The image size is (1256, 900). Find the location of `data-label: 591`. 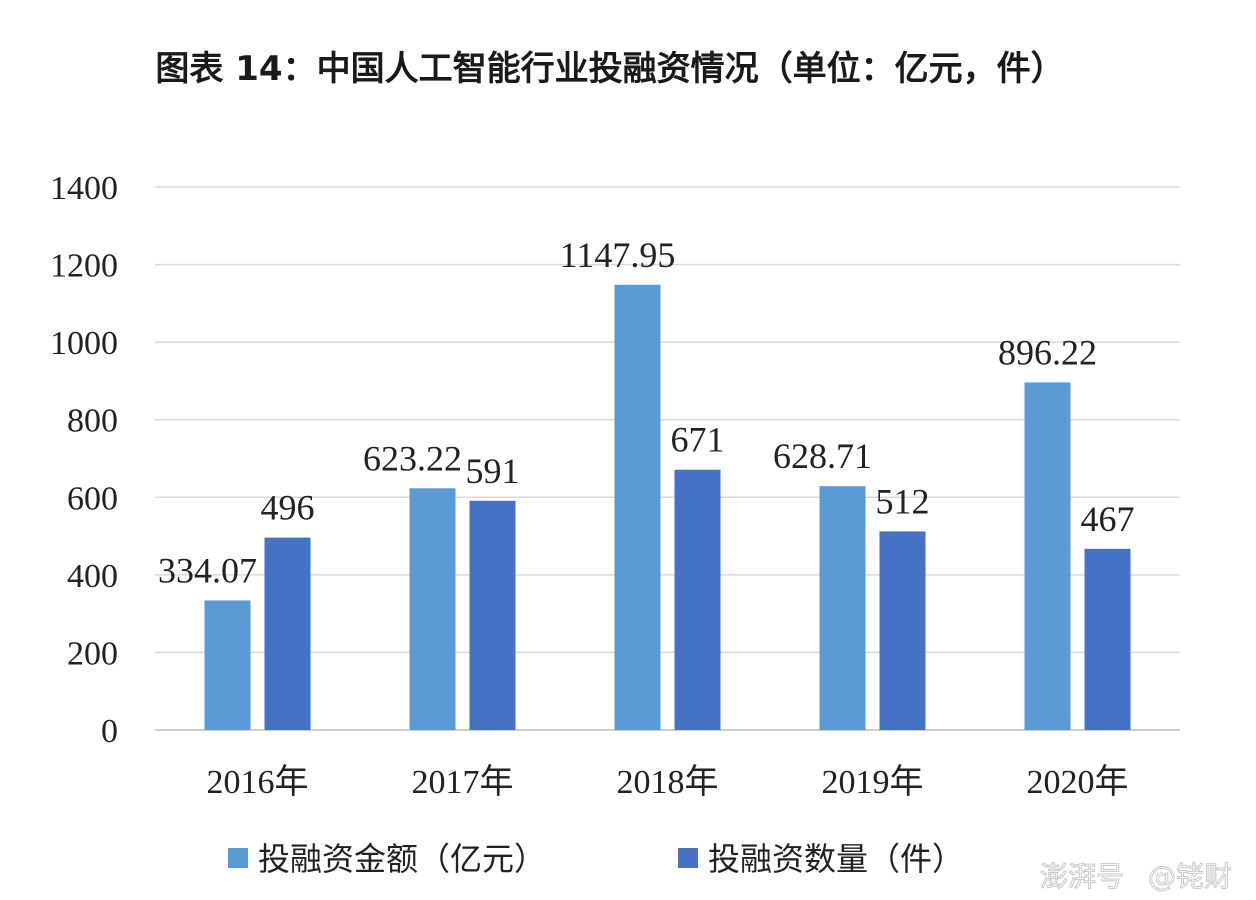

data-label: 591 is located at coordinates (493, 471).